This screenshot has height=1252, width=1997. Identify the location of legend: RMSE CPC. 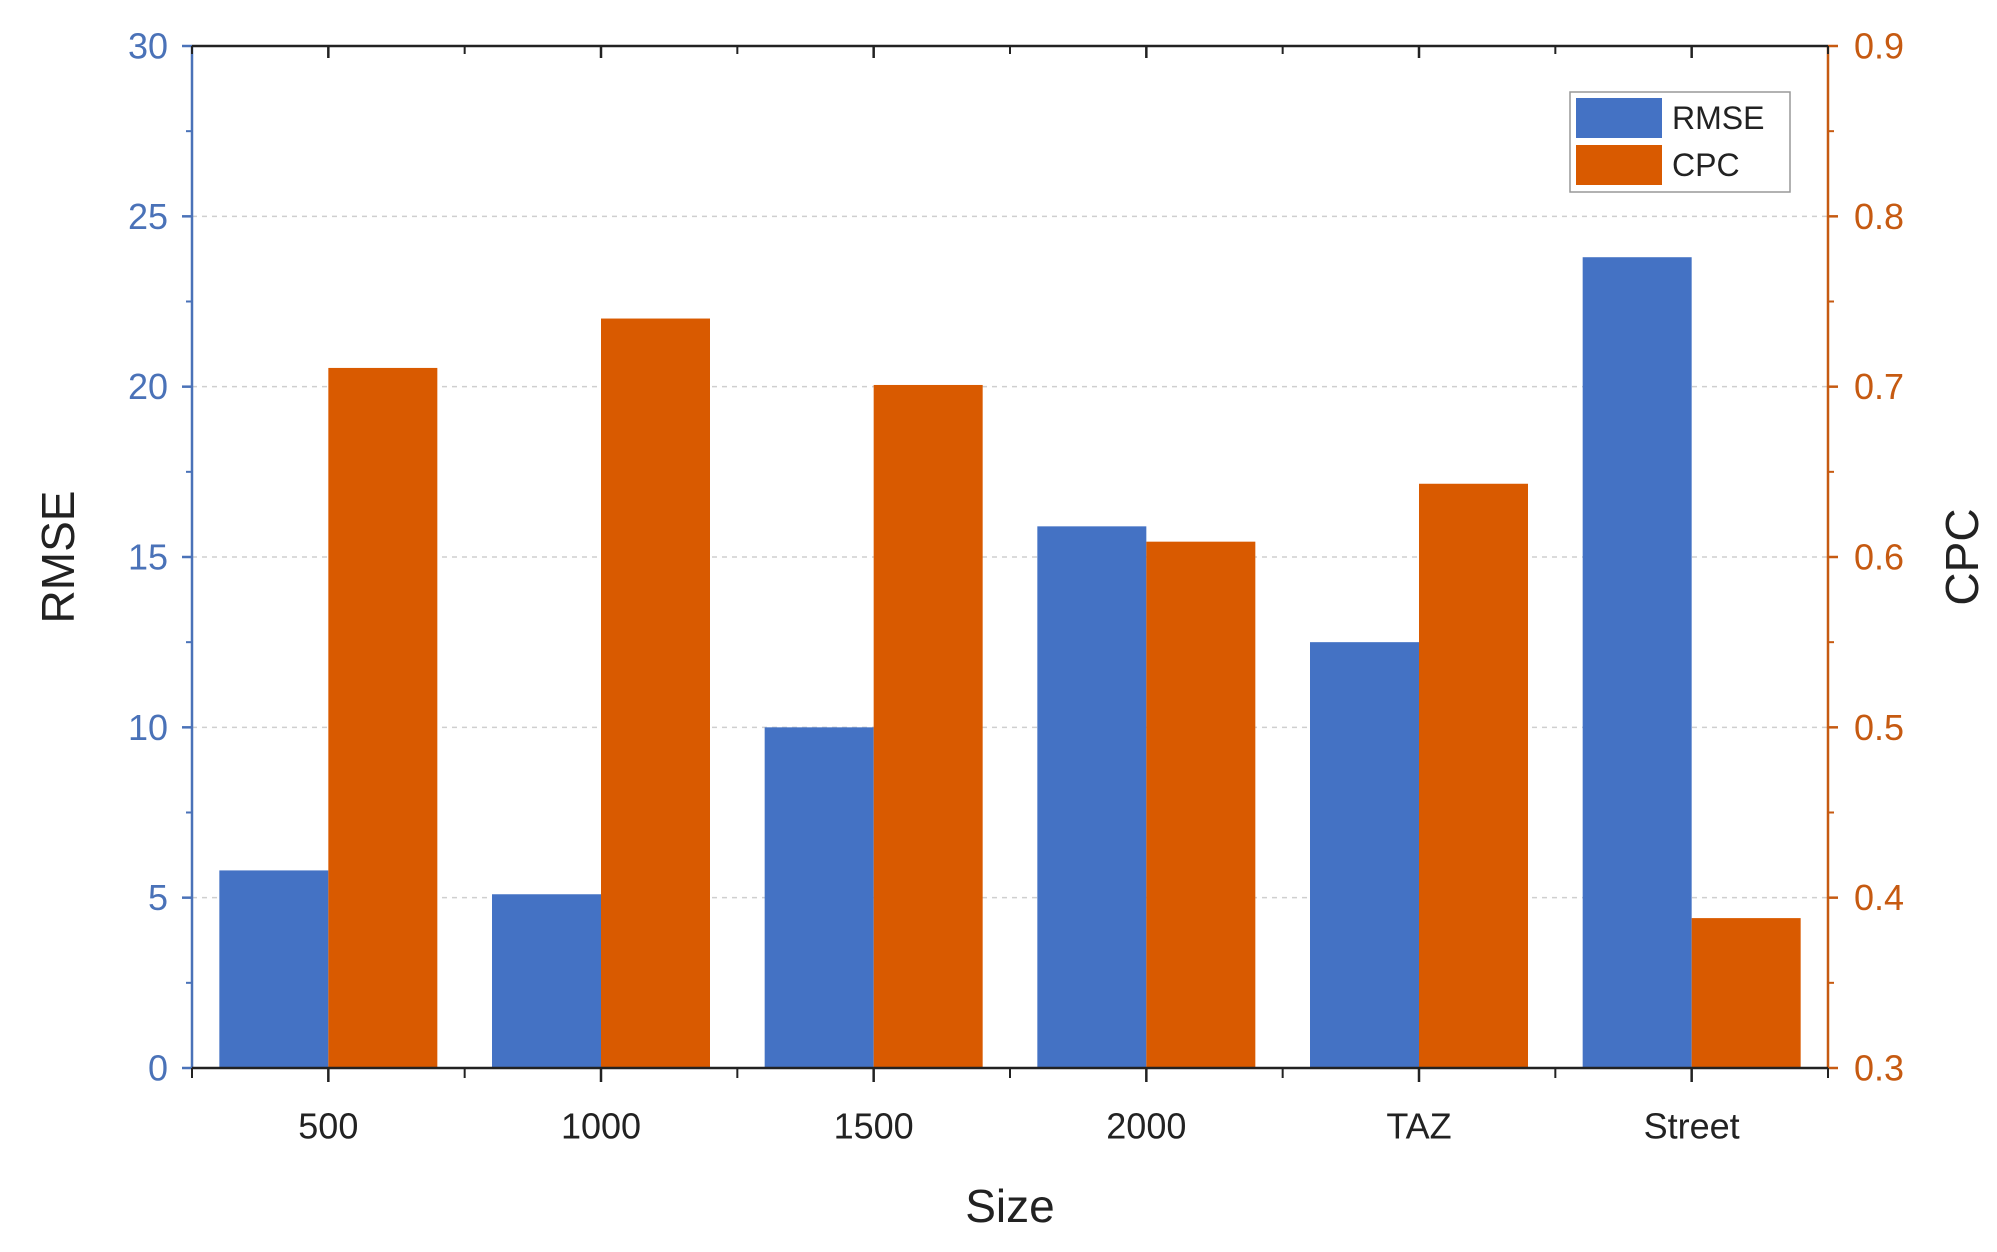
(1680, 142).